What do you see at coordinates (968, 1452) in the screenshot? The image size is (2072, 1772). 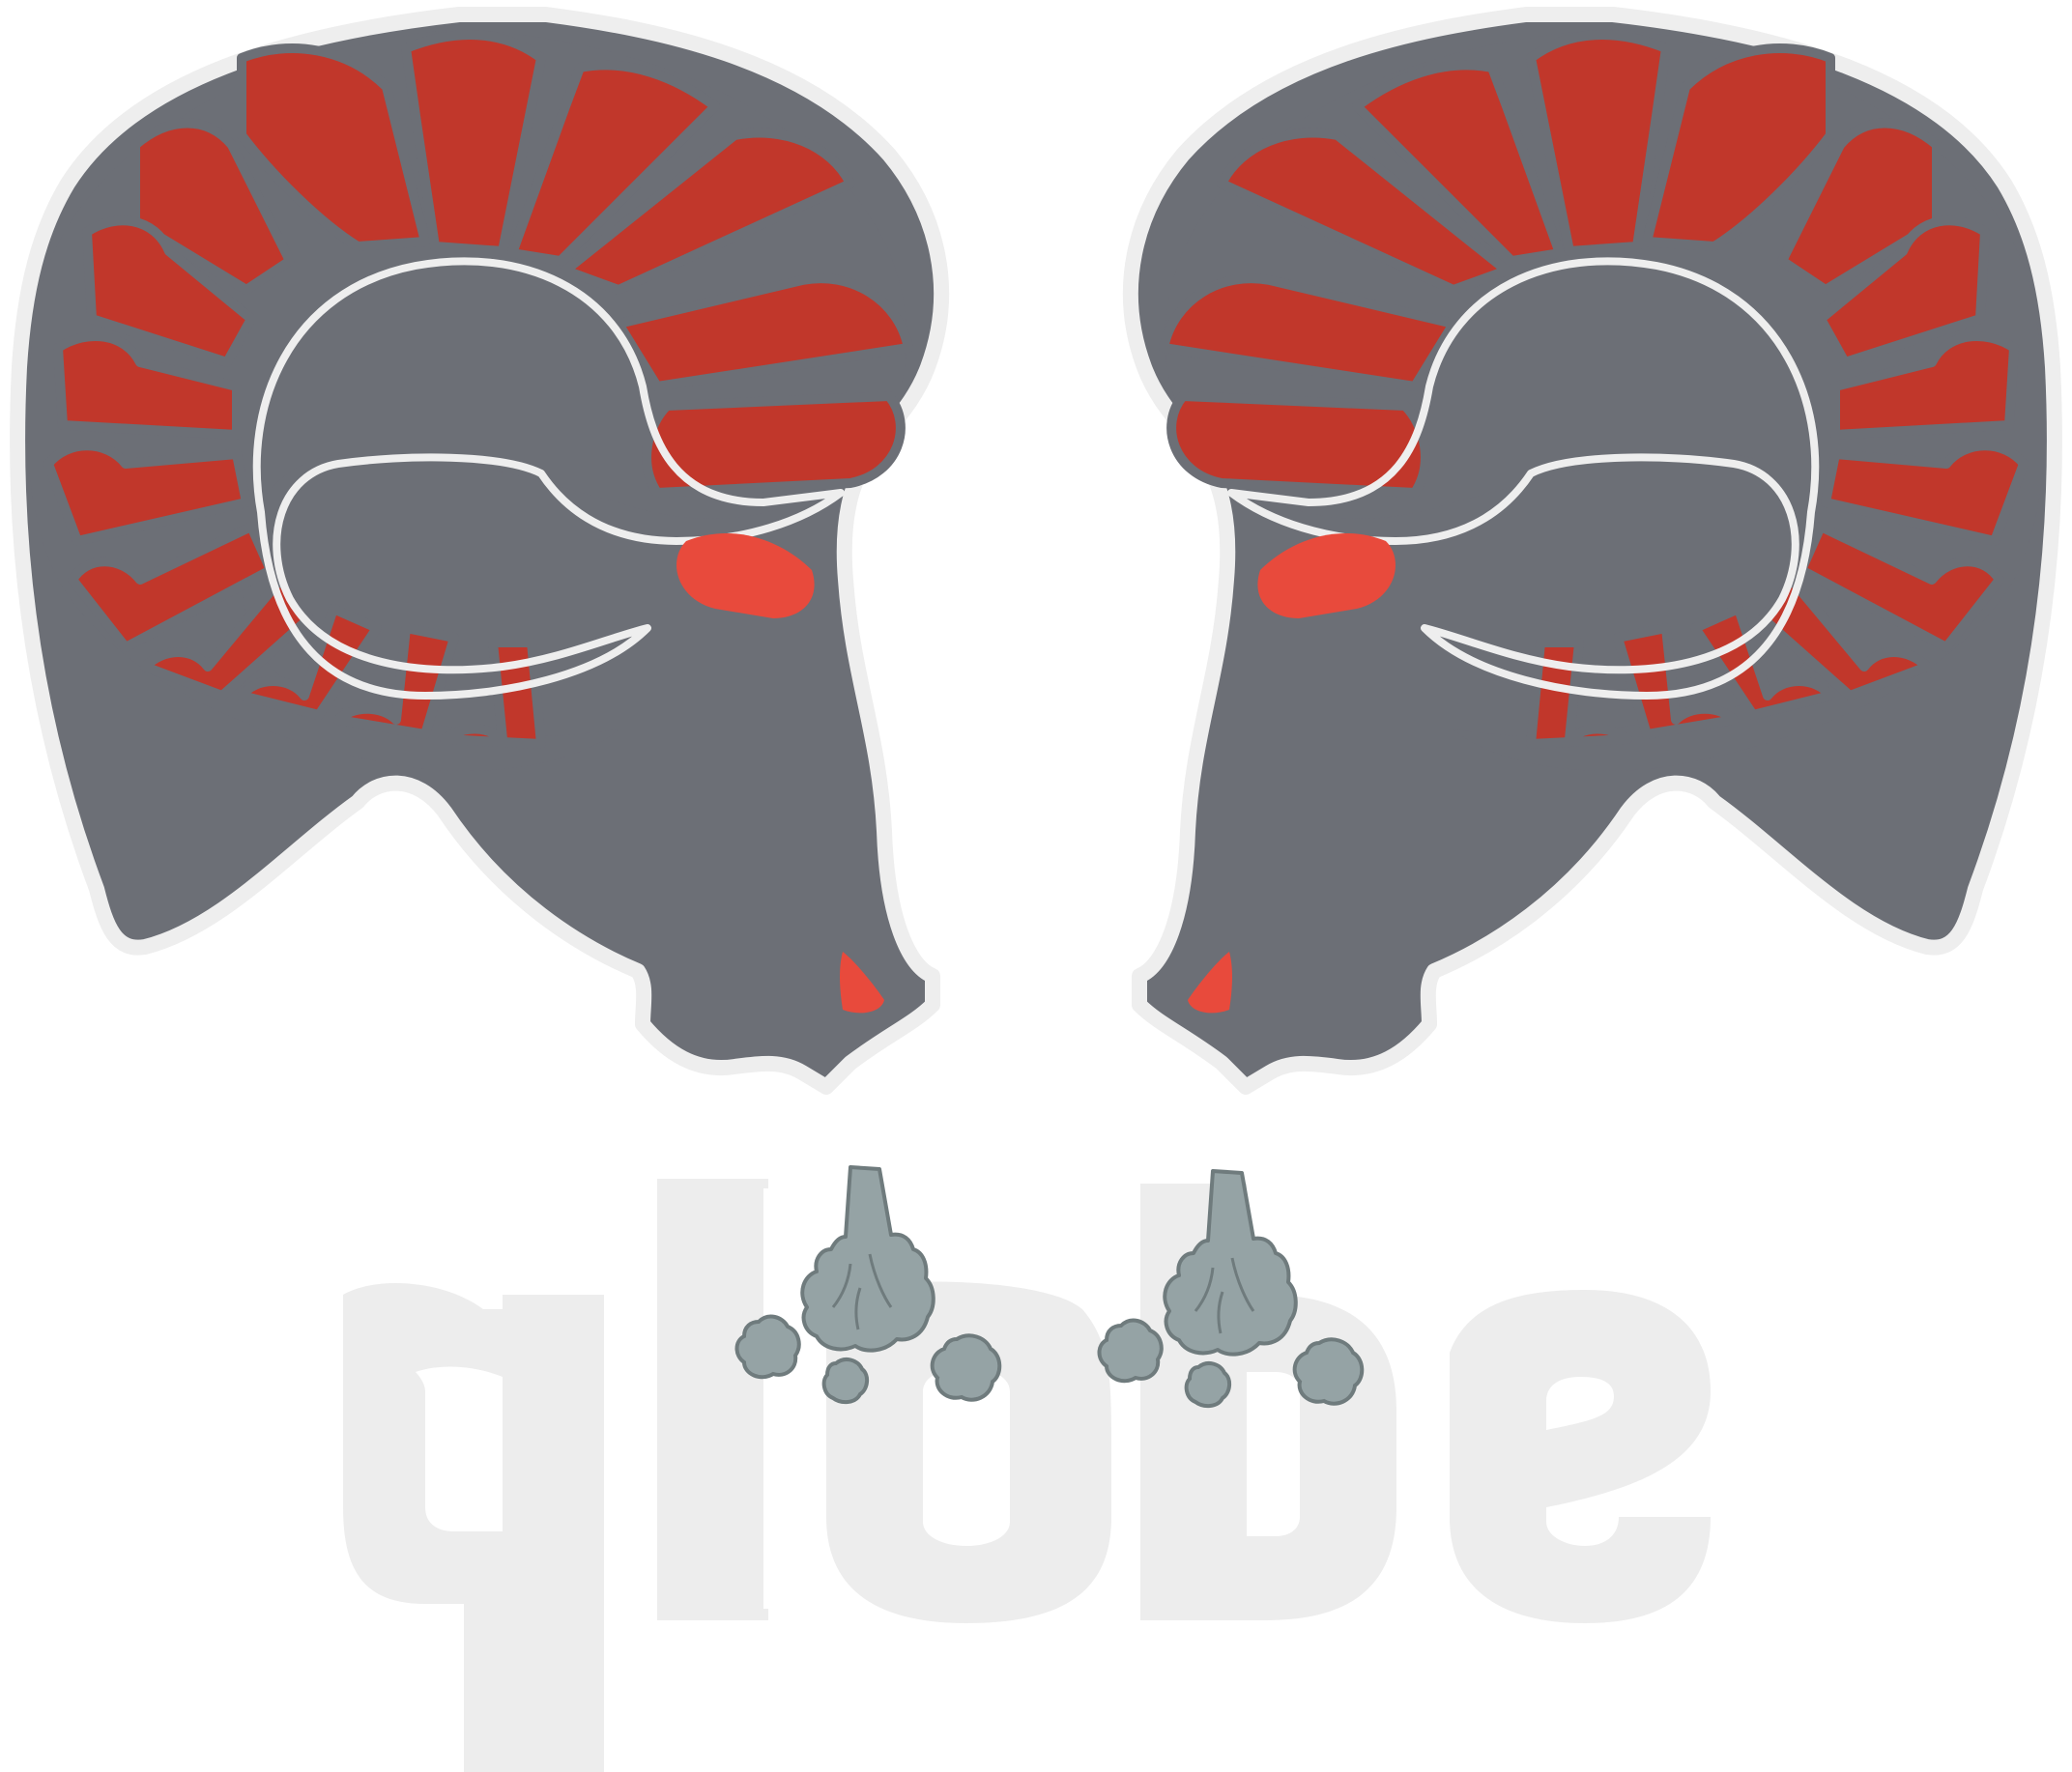 I see `letter-o` at bounding box center [968, 1452].